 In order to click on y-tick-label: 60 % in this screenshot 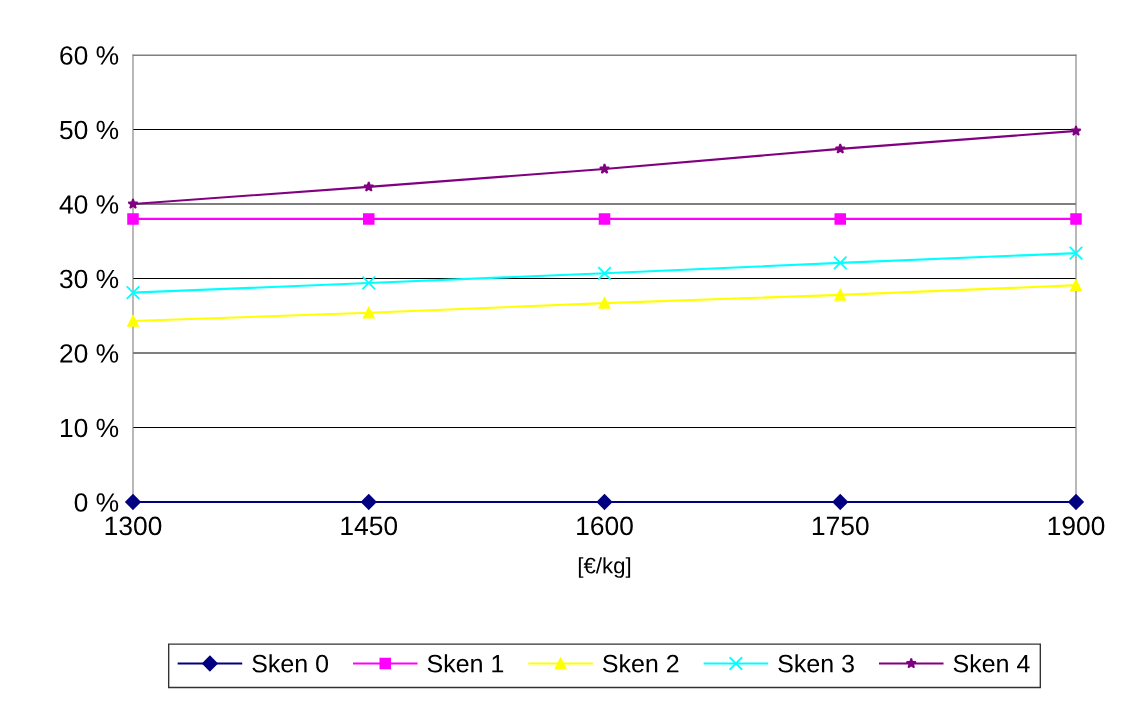, I will do `click(89, 55)`.